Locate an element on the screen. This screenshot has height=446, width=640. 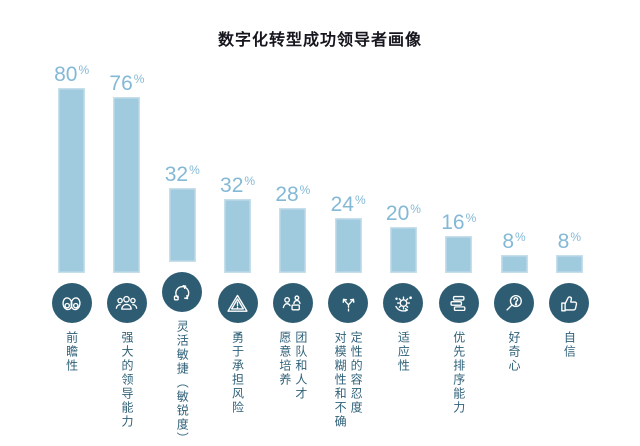
branching-arrows-icon is located at coordinates (348, 305).